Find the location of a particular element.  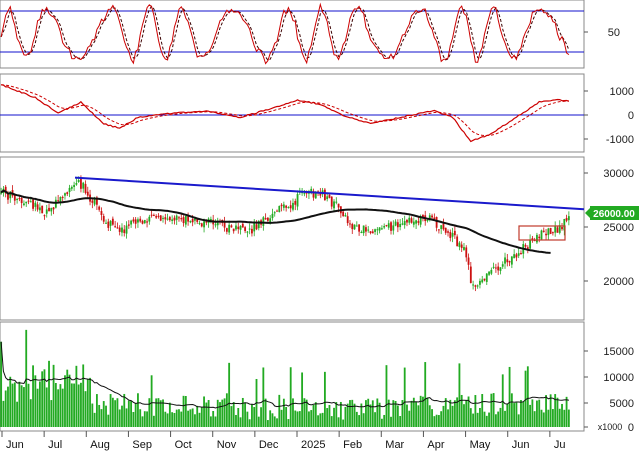

month-label: Mar is located at coordinates (394, 445).